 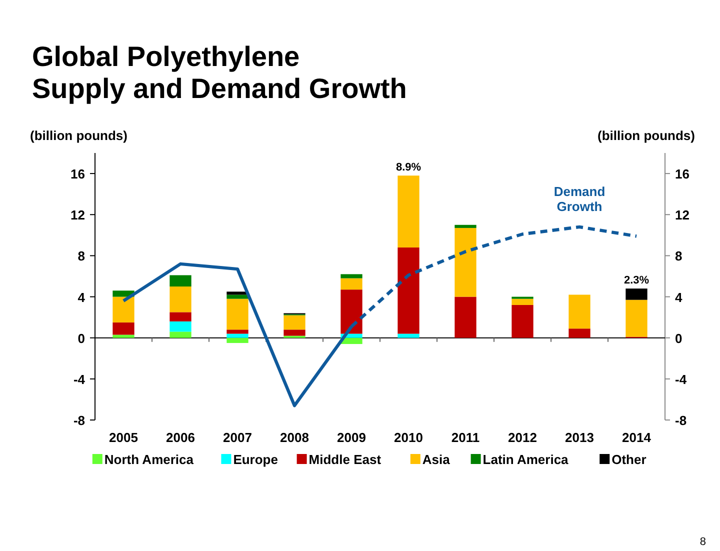 I want to click on x-tick-label: 2010, so click(x=408, y=437).